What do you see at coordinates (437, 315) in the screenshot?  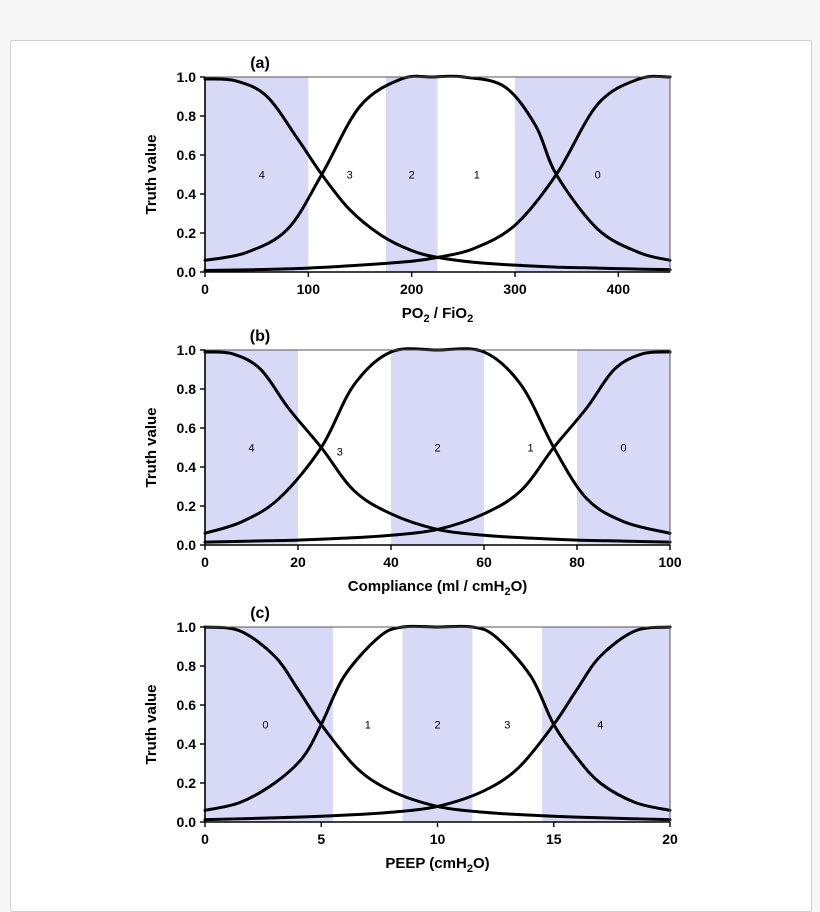 I see `x-axis-label: PO2 / FiO2` at bounding box center [437, 315].